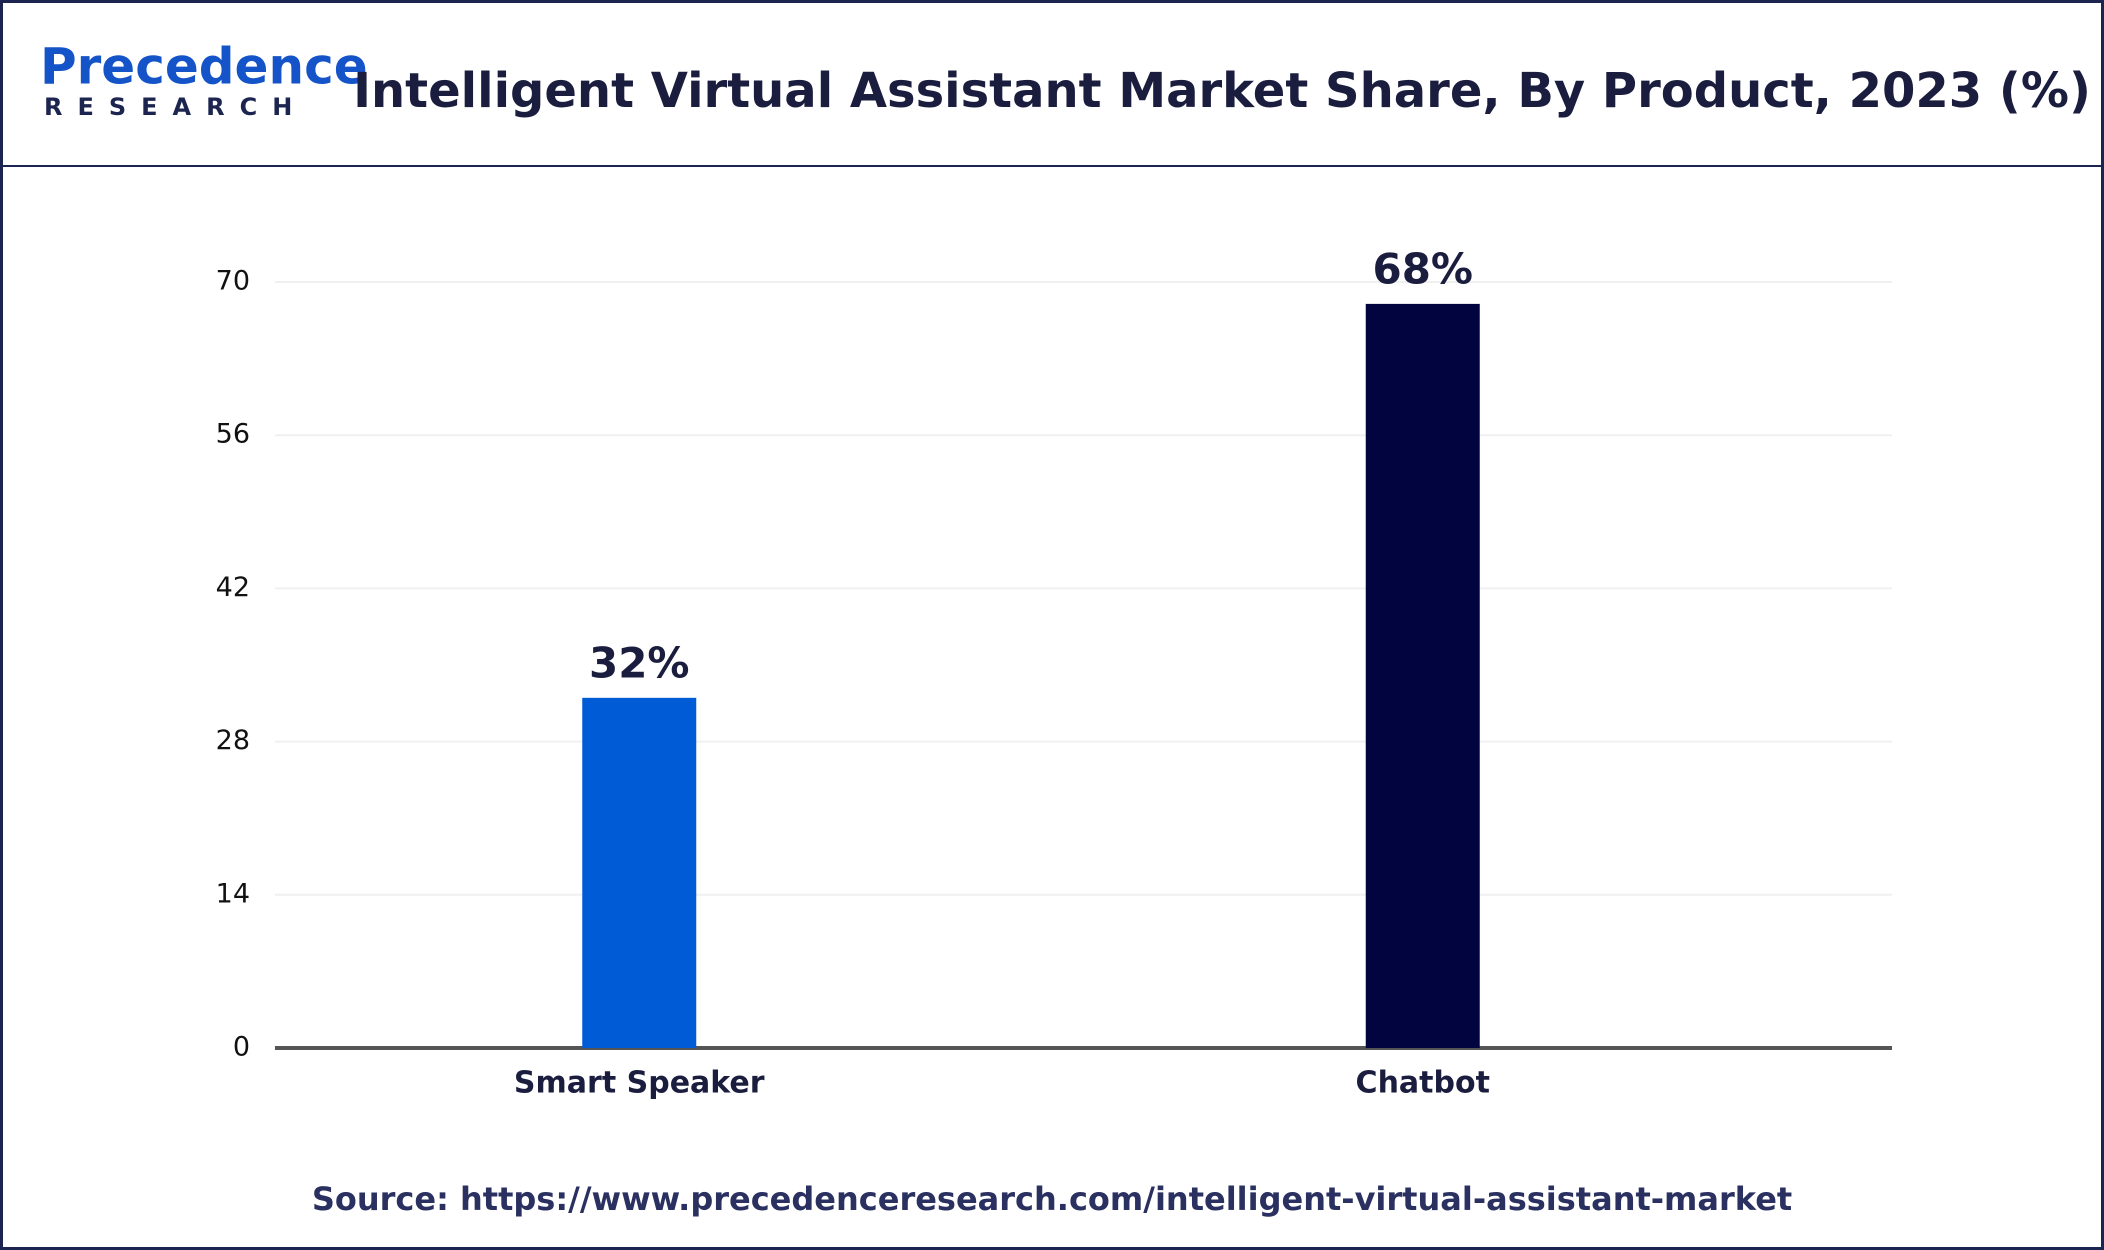 Image resolution: width=2104 pixels, height=1250 pixels. What do you see at coordinates (233, 740) in the screenshot?
I see `y-tick-label: 28` at bounding box center [233, 740].